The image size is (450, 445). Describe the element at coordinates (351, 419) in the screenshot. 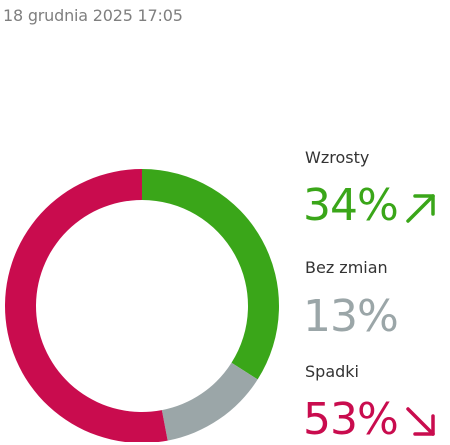

I see `legend-value-spadki-text: 53%` at that location.